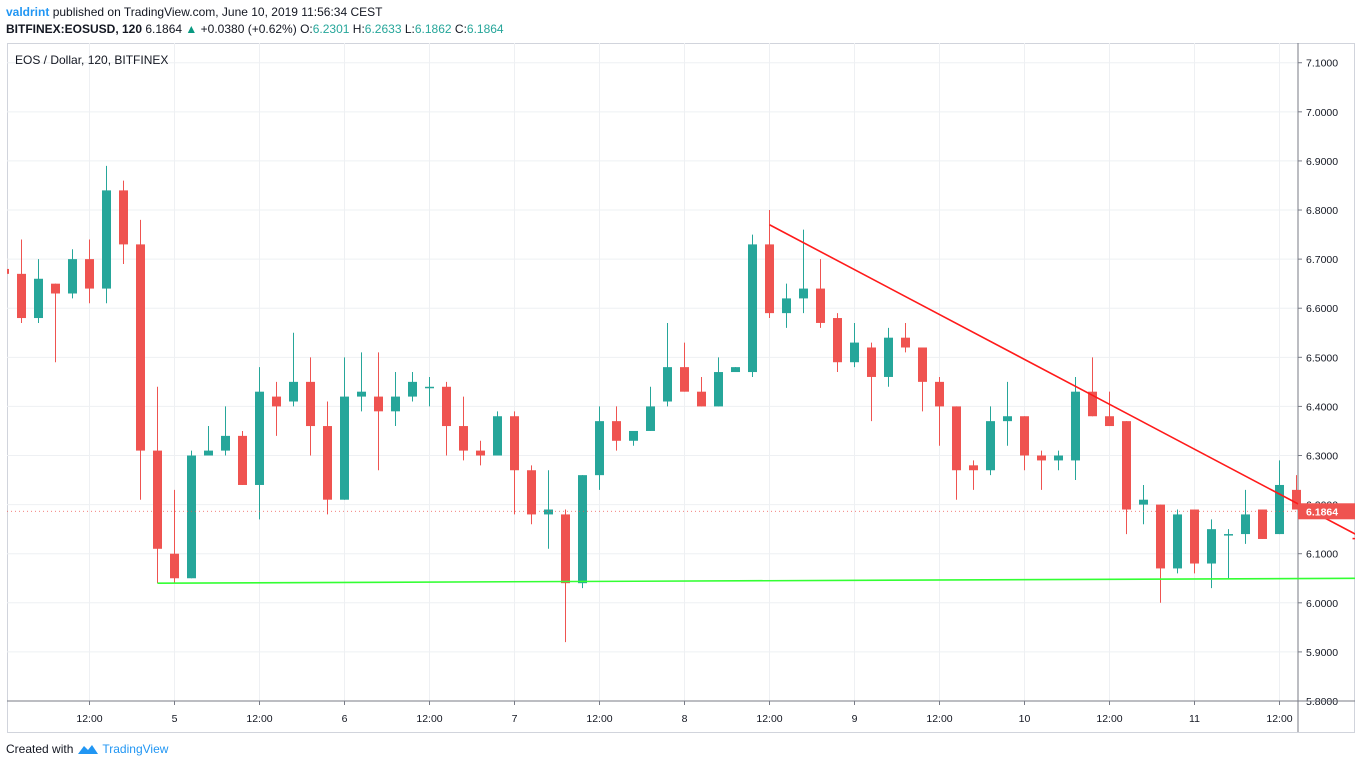  I want to click on x-tick-label: 11, so click(1194, 719).